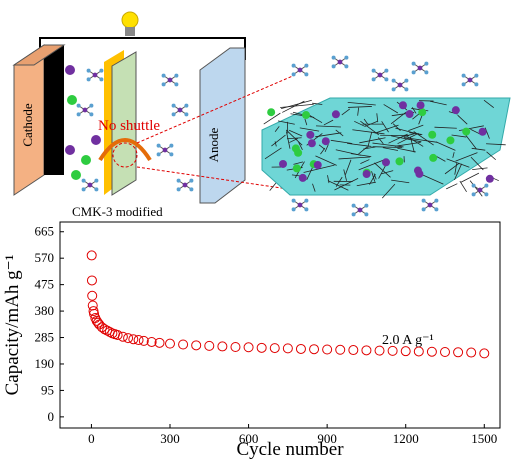 The image size is (520, 463). What do you see at coordinates (45, 337) in the screenshot?
I see `y-tick-label: 285` at bounding box center [45, 337].